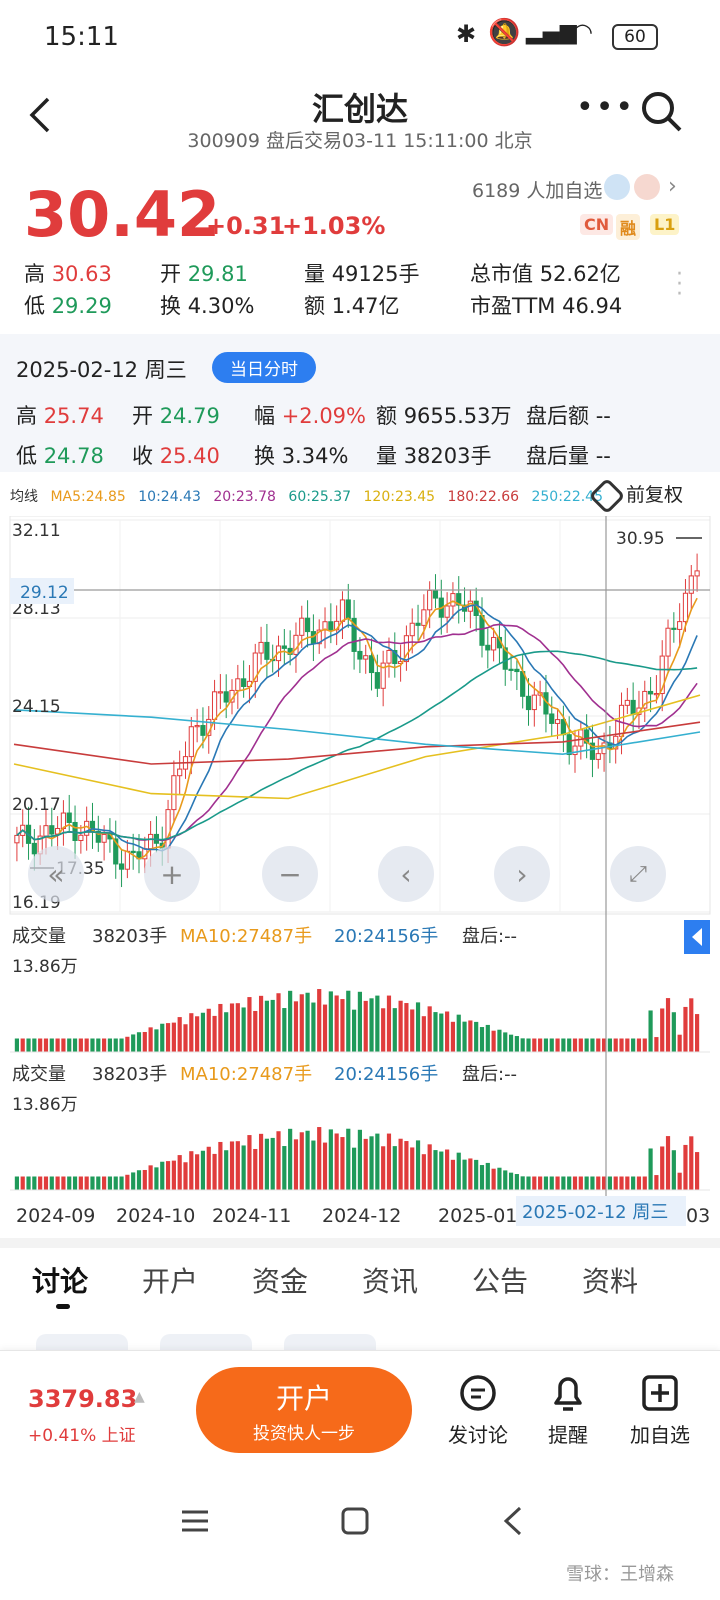  Describe the element at coordinates (500, 1281) in the screenshot. I see `tab-announcements: 公告` at that location.